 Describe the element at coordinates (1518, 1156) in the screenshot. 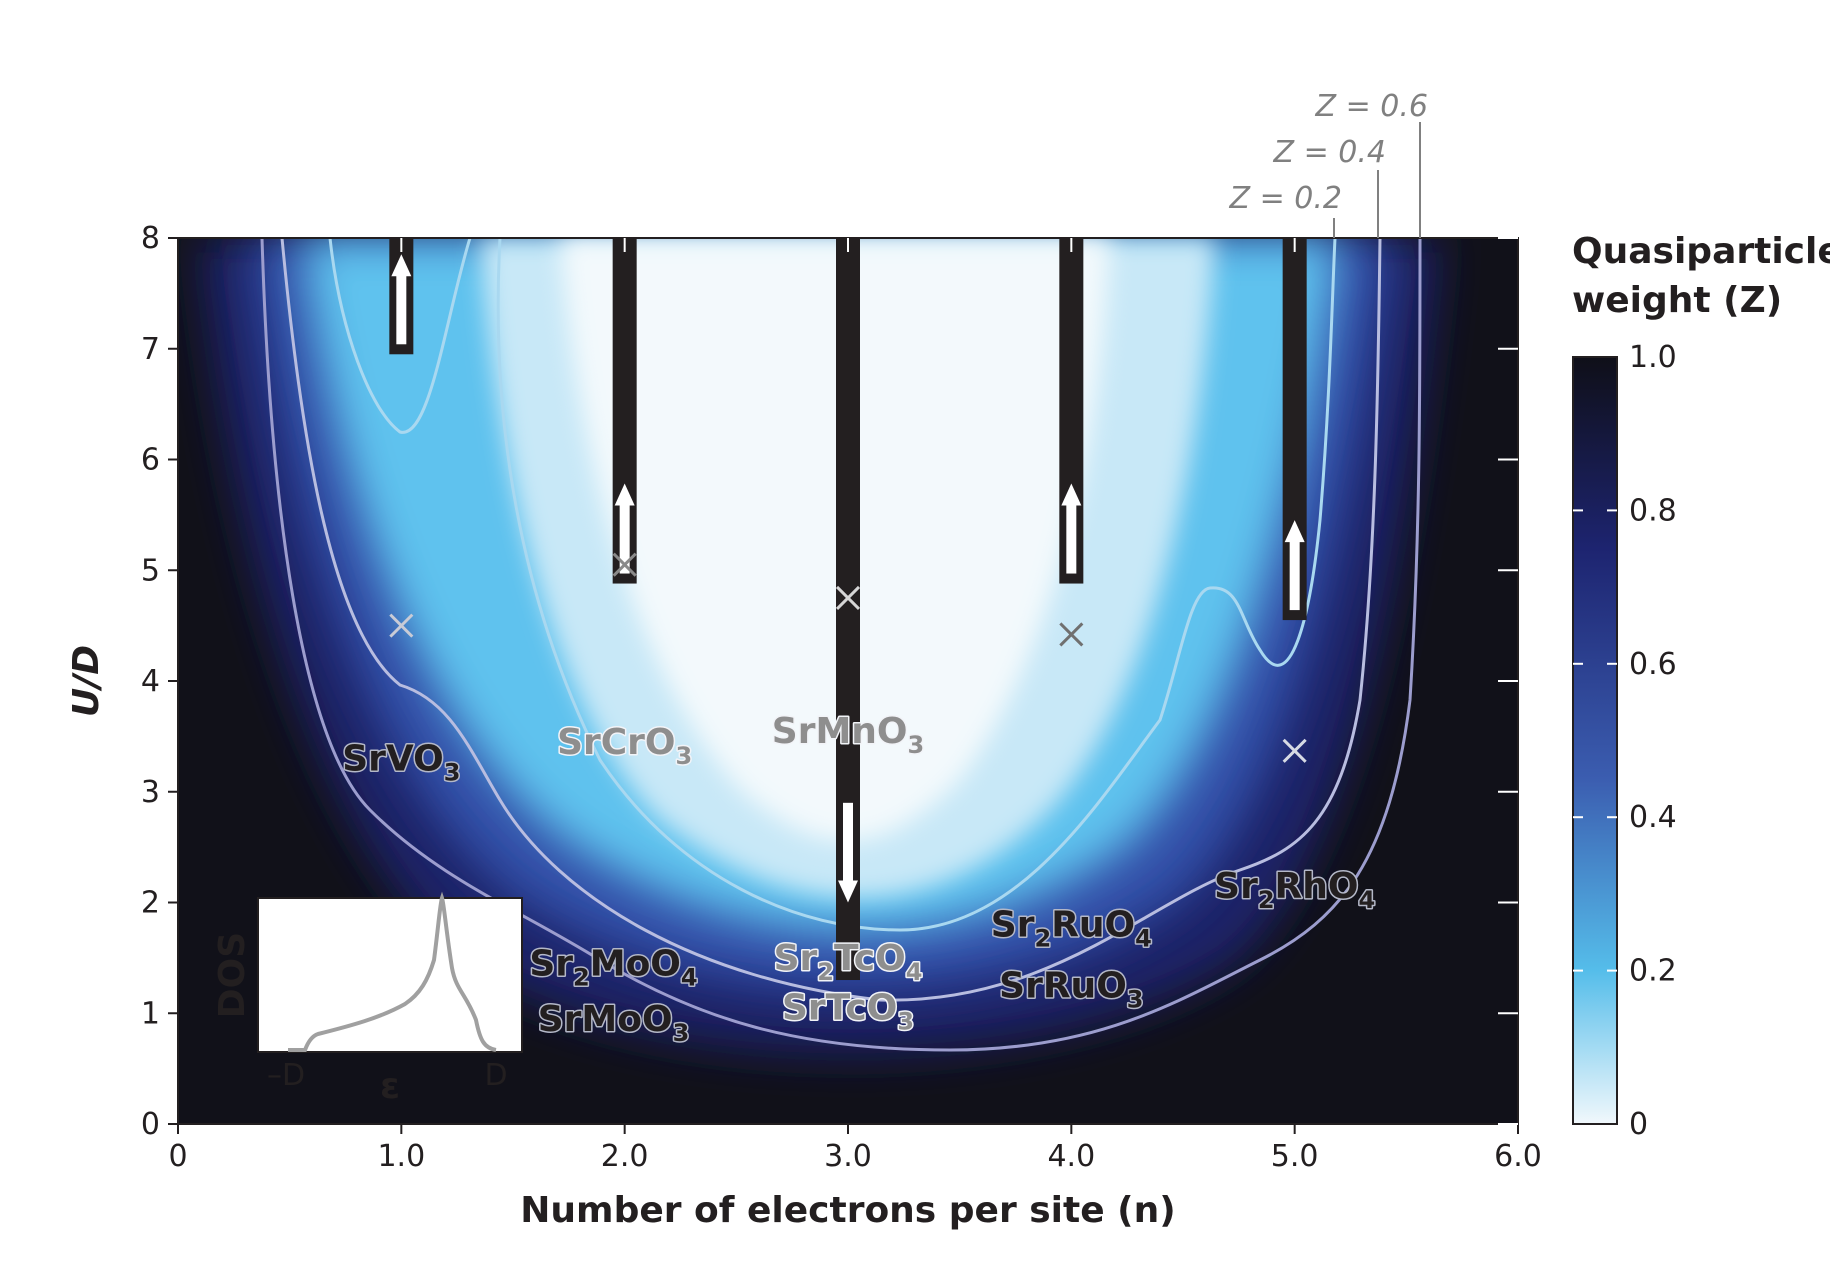

I see `x-tick-label: 6.0` at that location.